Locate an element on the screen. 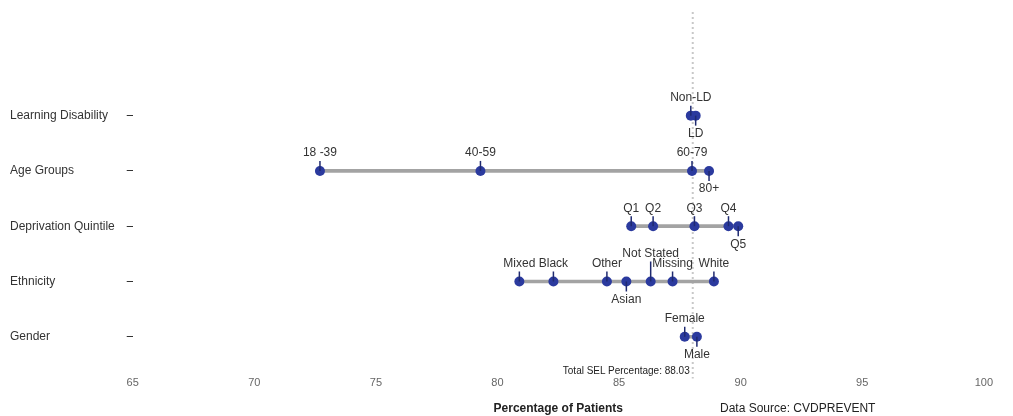 The height and width of the screenshot is (416, 1013). series-label: LD is located at coordinates (695, 132).